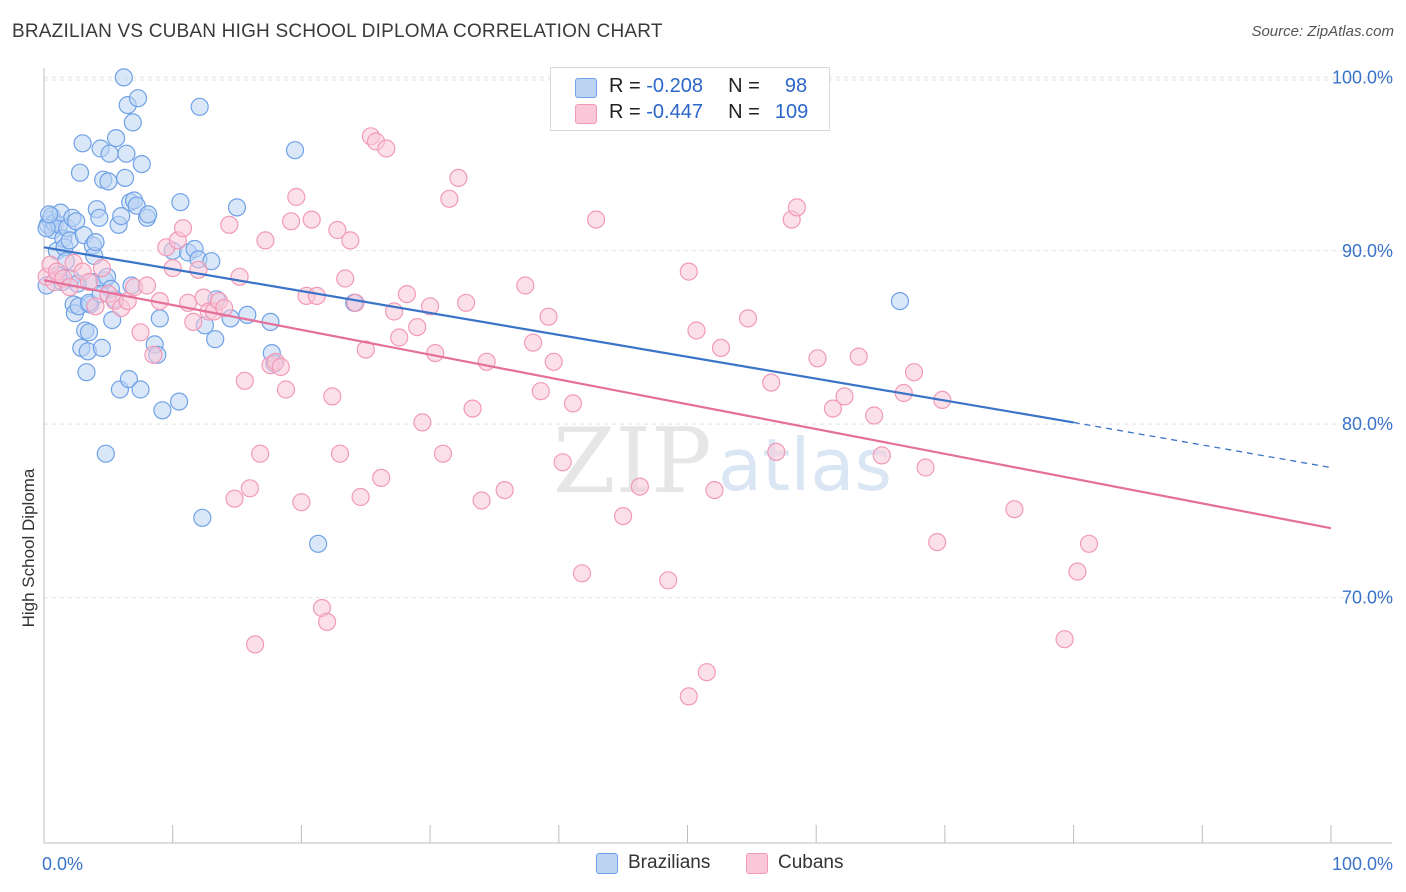 Image resolution: width=1406 pixels, height=892 pixels. What do you see at coordinates (1367, 251) in the screenshot?
I see `y-tick-label: 90.0%` at bounding box center [1367, 251].